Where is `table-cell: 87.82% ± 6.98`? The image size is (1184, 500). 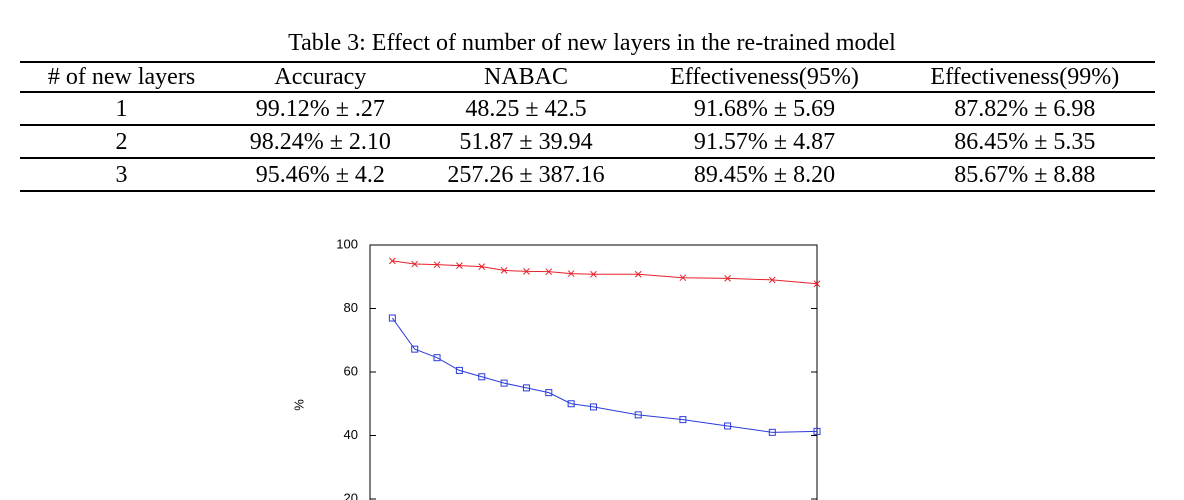
table-cell: 87.82% ± 6.98 is located at coordinates (1024, 109).